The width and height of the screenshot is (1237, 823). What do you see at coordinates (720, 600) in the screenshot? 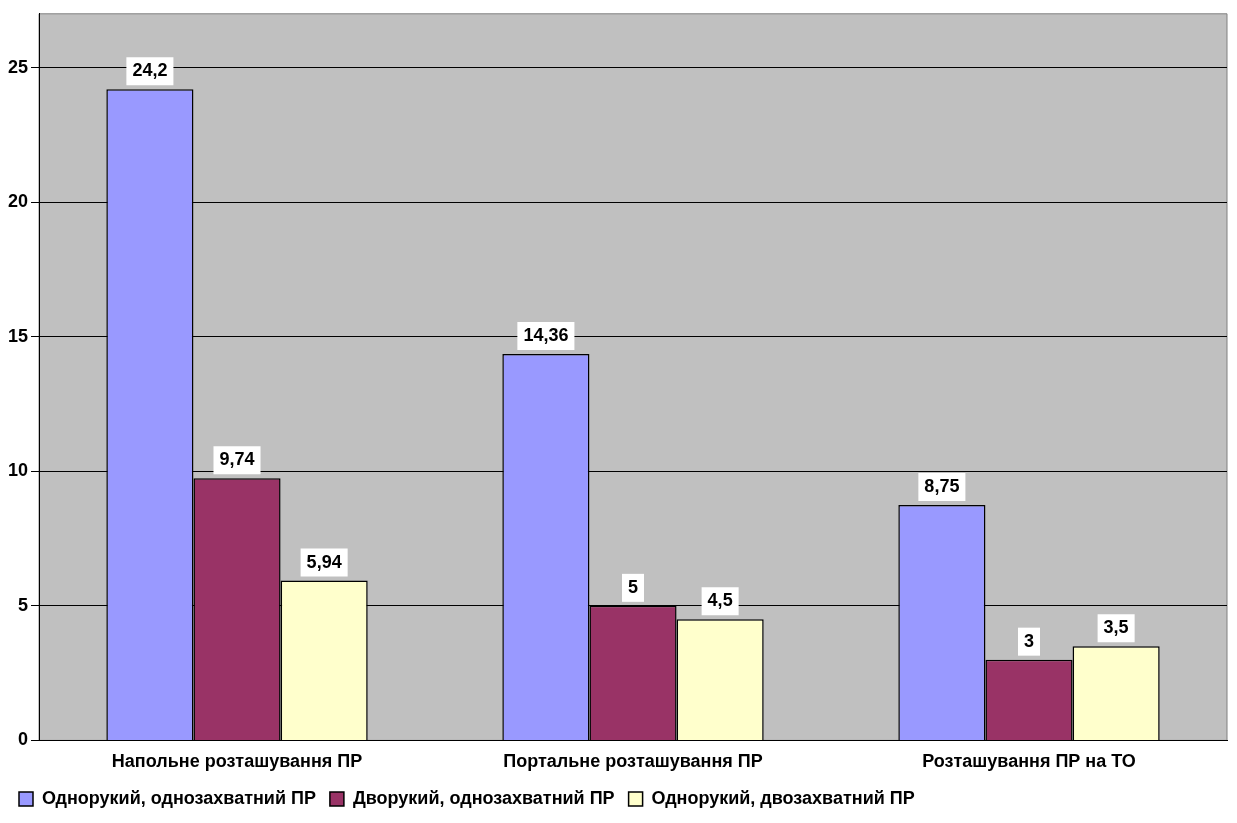
I see `data-label: 4,5` at bounding box center [720, 600].